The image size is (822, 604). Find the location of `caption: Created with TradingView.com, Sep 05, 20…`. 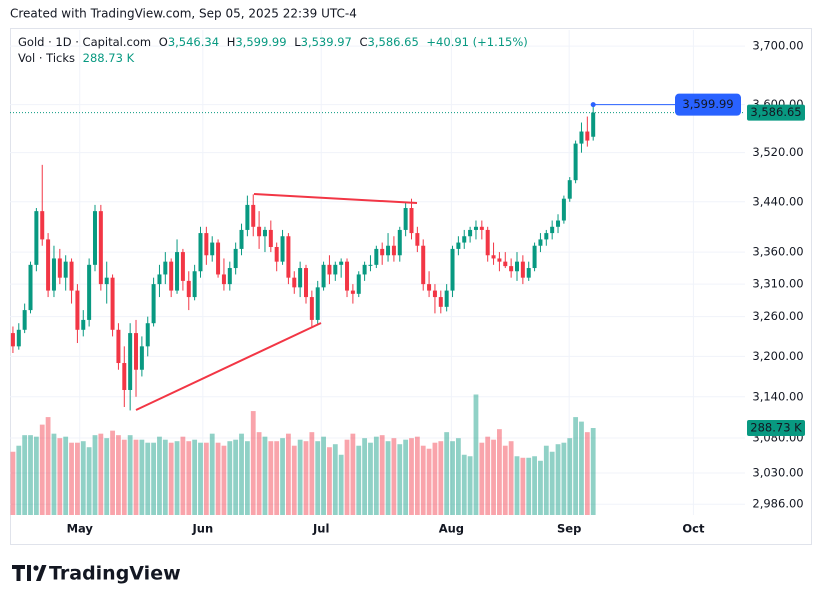

caption: Created with TradingView.com, Sep 05, 20… is located at coordinates (183, 14).